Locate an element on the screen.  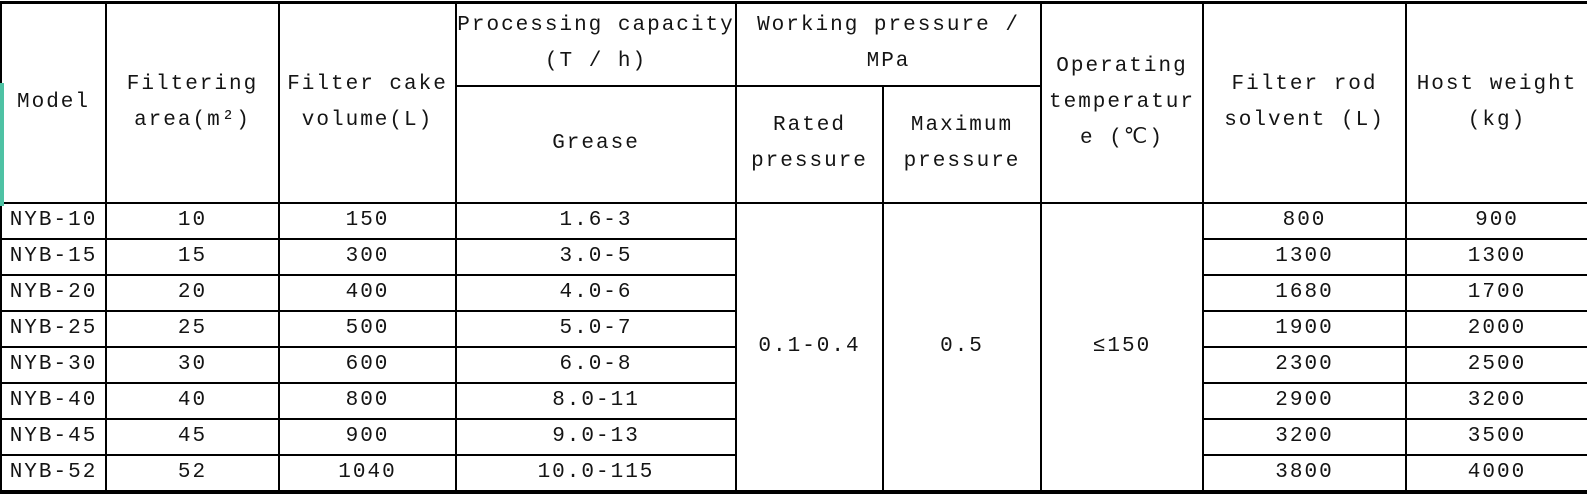
cell-host-weight: 1300 is located at coordinates (1496, 256).